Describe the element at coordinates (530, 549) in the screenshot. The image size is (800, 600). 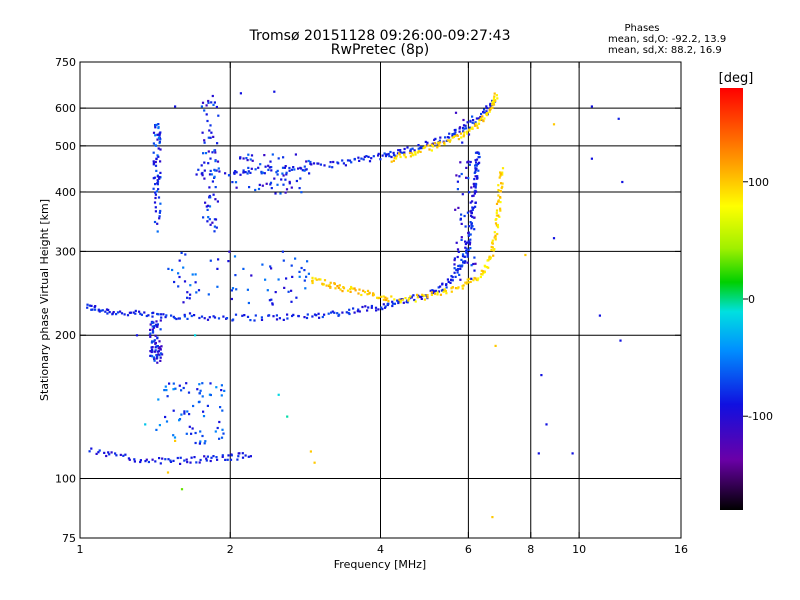
I see `x-tick-label: 8` at that location.